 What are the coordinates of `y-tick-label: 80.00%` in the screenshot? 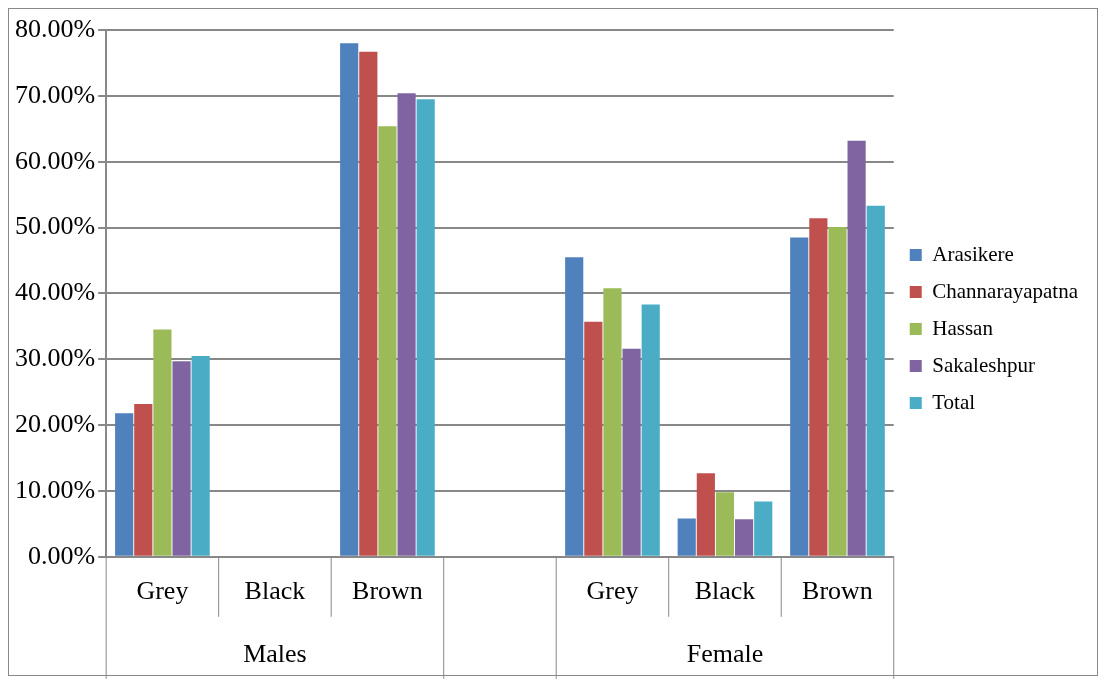 It's located at (55, 28).